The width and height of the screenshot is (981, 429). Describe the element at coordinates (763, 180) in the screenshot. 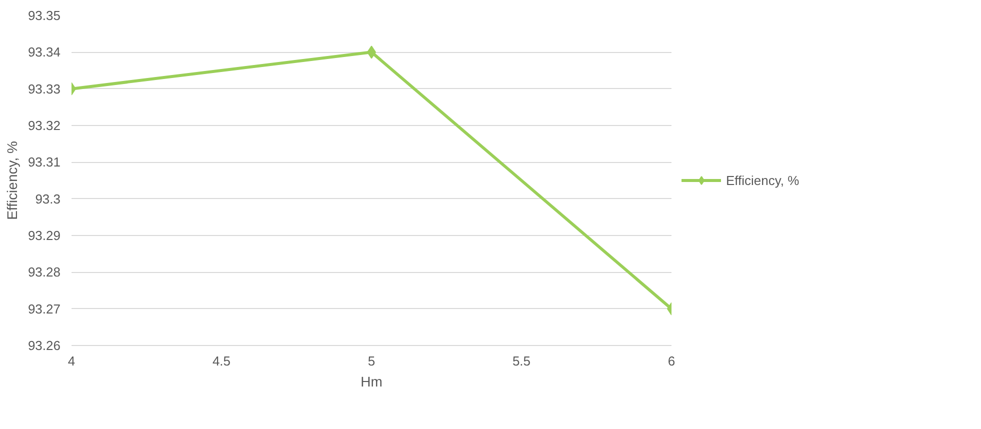

I see `legend-label: Efficiency, %` at that location.